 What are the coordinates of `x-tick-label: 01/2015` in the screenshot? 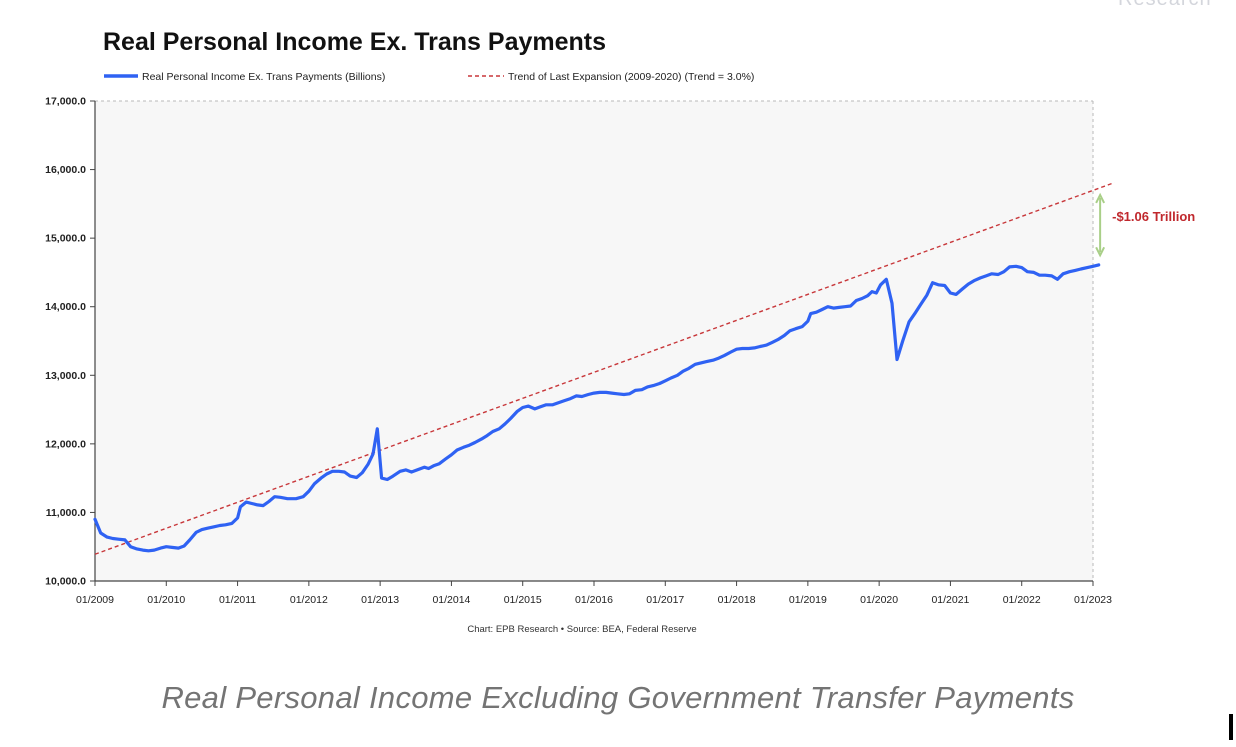 It's located at (523, 600).